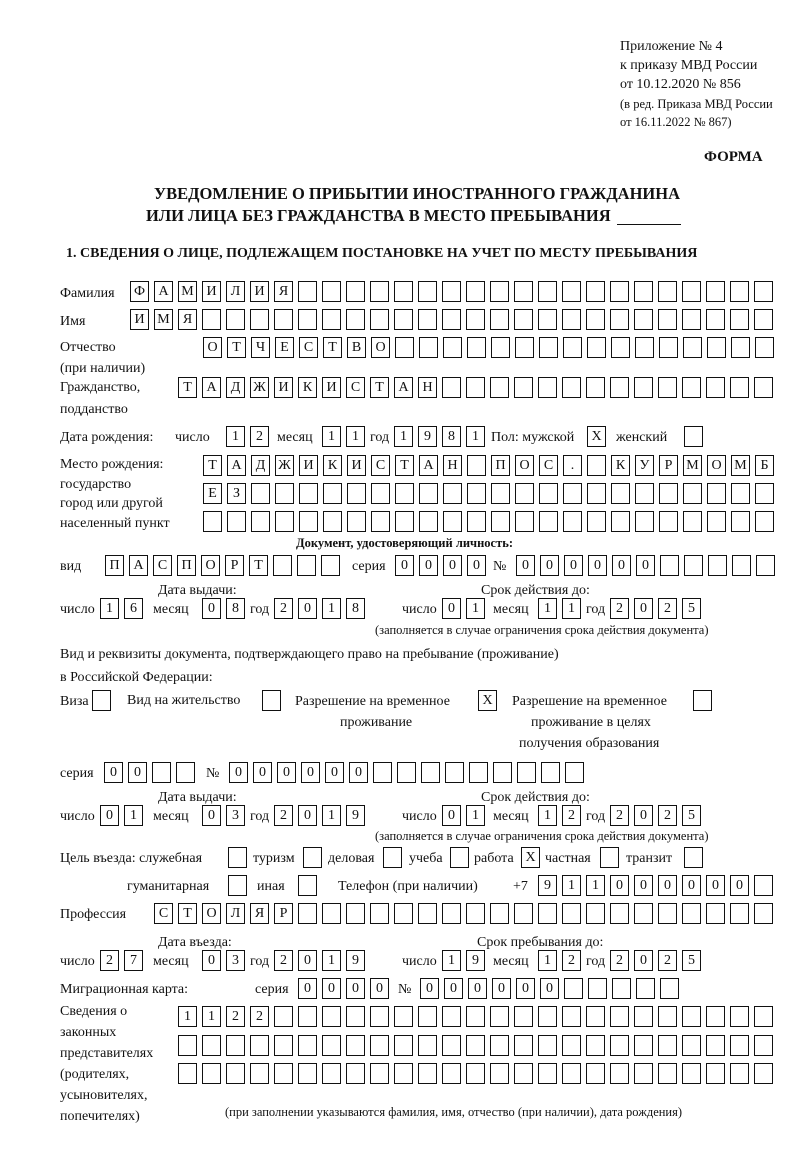  What do you see at coordinates (260, 465) in the screenshot?
I see `char-cell: Д` at bounding box center [260, 465].